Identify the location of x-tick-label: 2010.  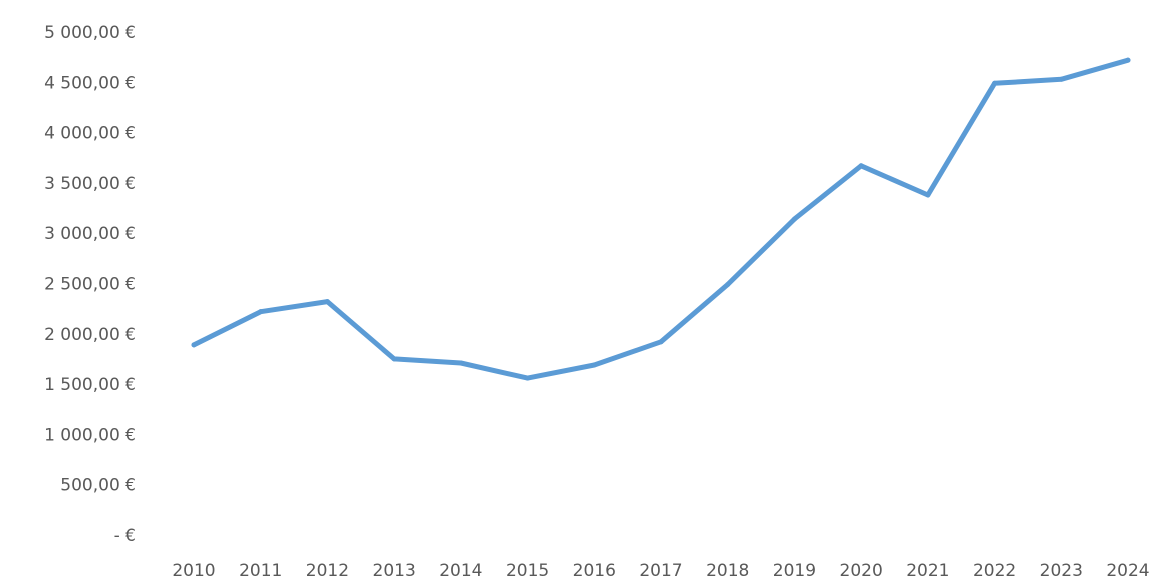
(193, 571).